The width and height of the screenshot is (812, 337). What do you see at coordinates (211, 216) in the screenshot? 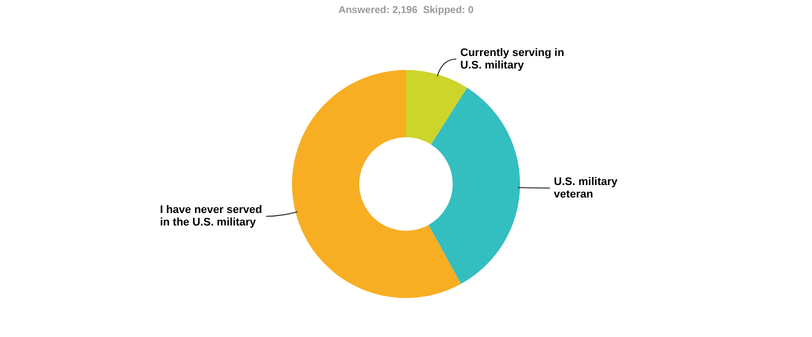
I see `slice-label: I have never served in the U.S. military` at bounding box center [211, 216].